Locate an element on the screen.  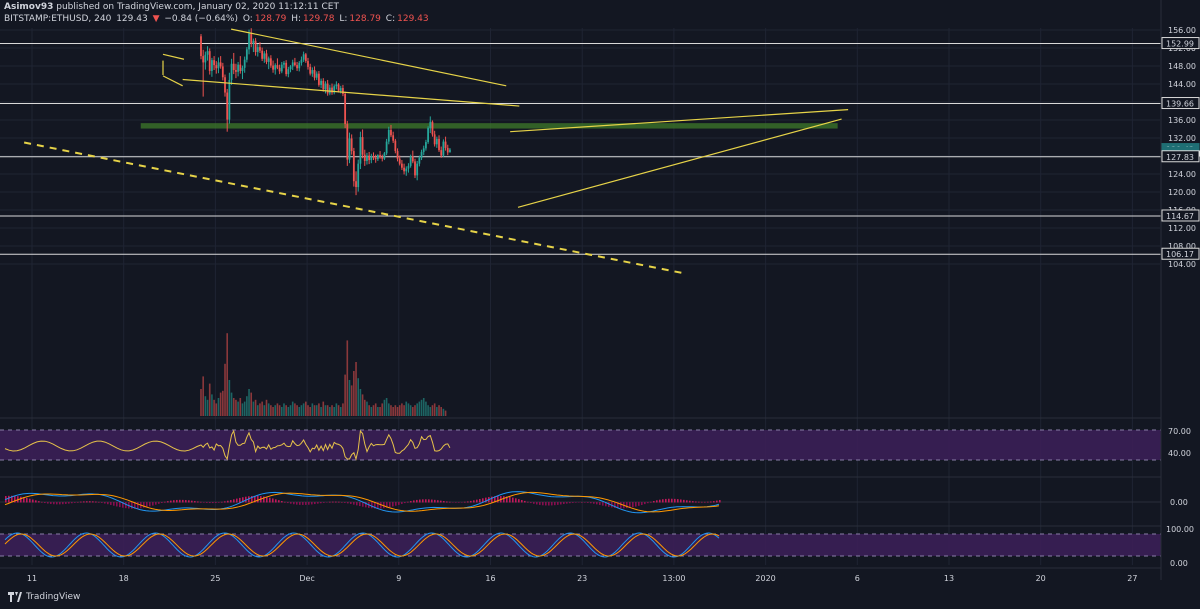
price-label-text: 106.17 is located at coordinates (1180, 254).